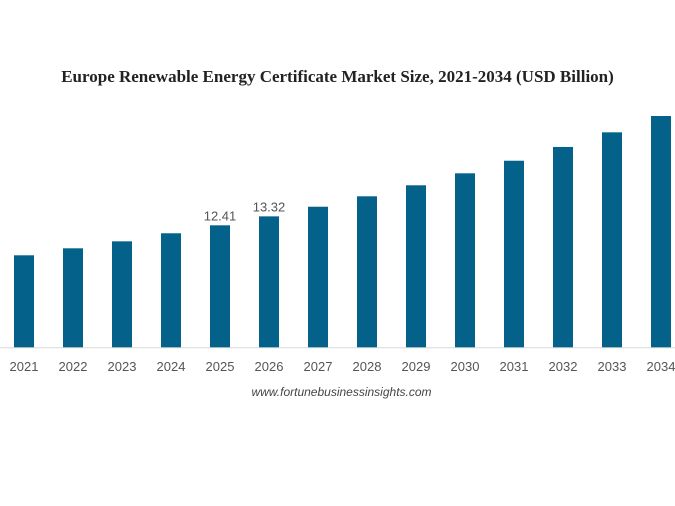 This screenshot has height=506, width=675. Describe the element at coordinates (269, 366) in the screenshot. I see `x-tick-label: 2026` at that location.